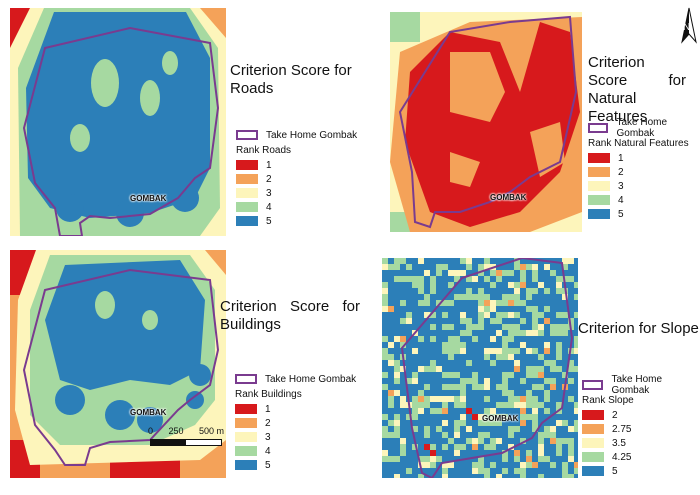  I want to click on map-natural-features: GOMBAK, so click(486, 122).